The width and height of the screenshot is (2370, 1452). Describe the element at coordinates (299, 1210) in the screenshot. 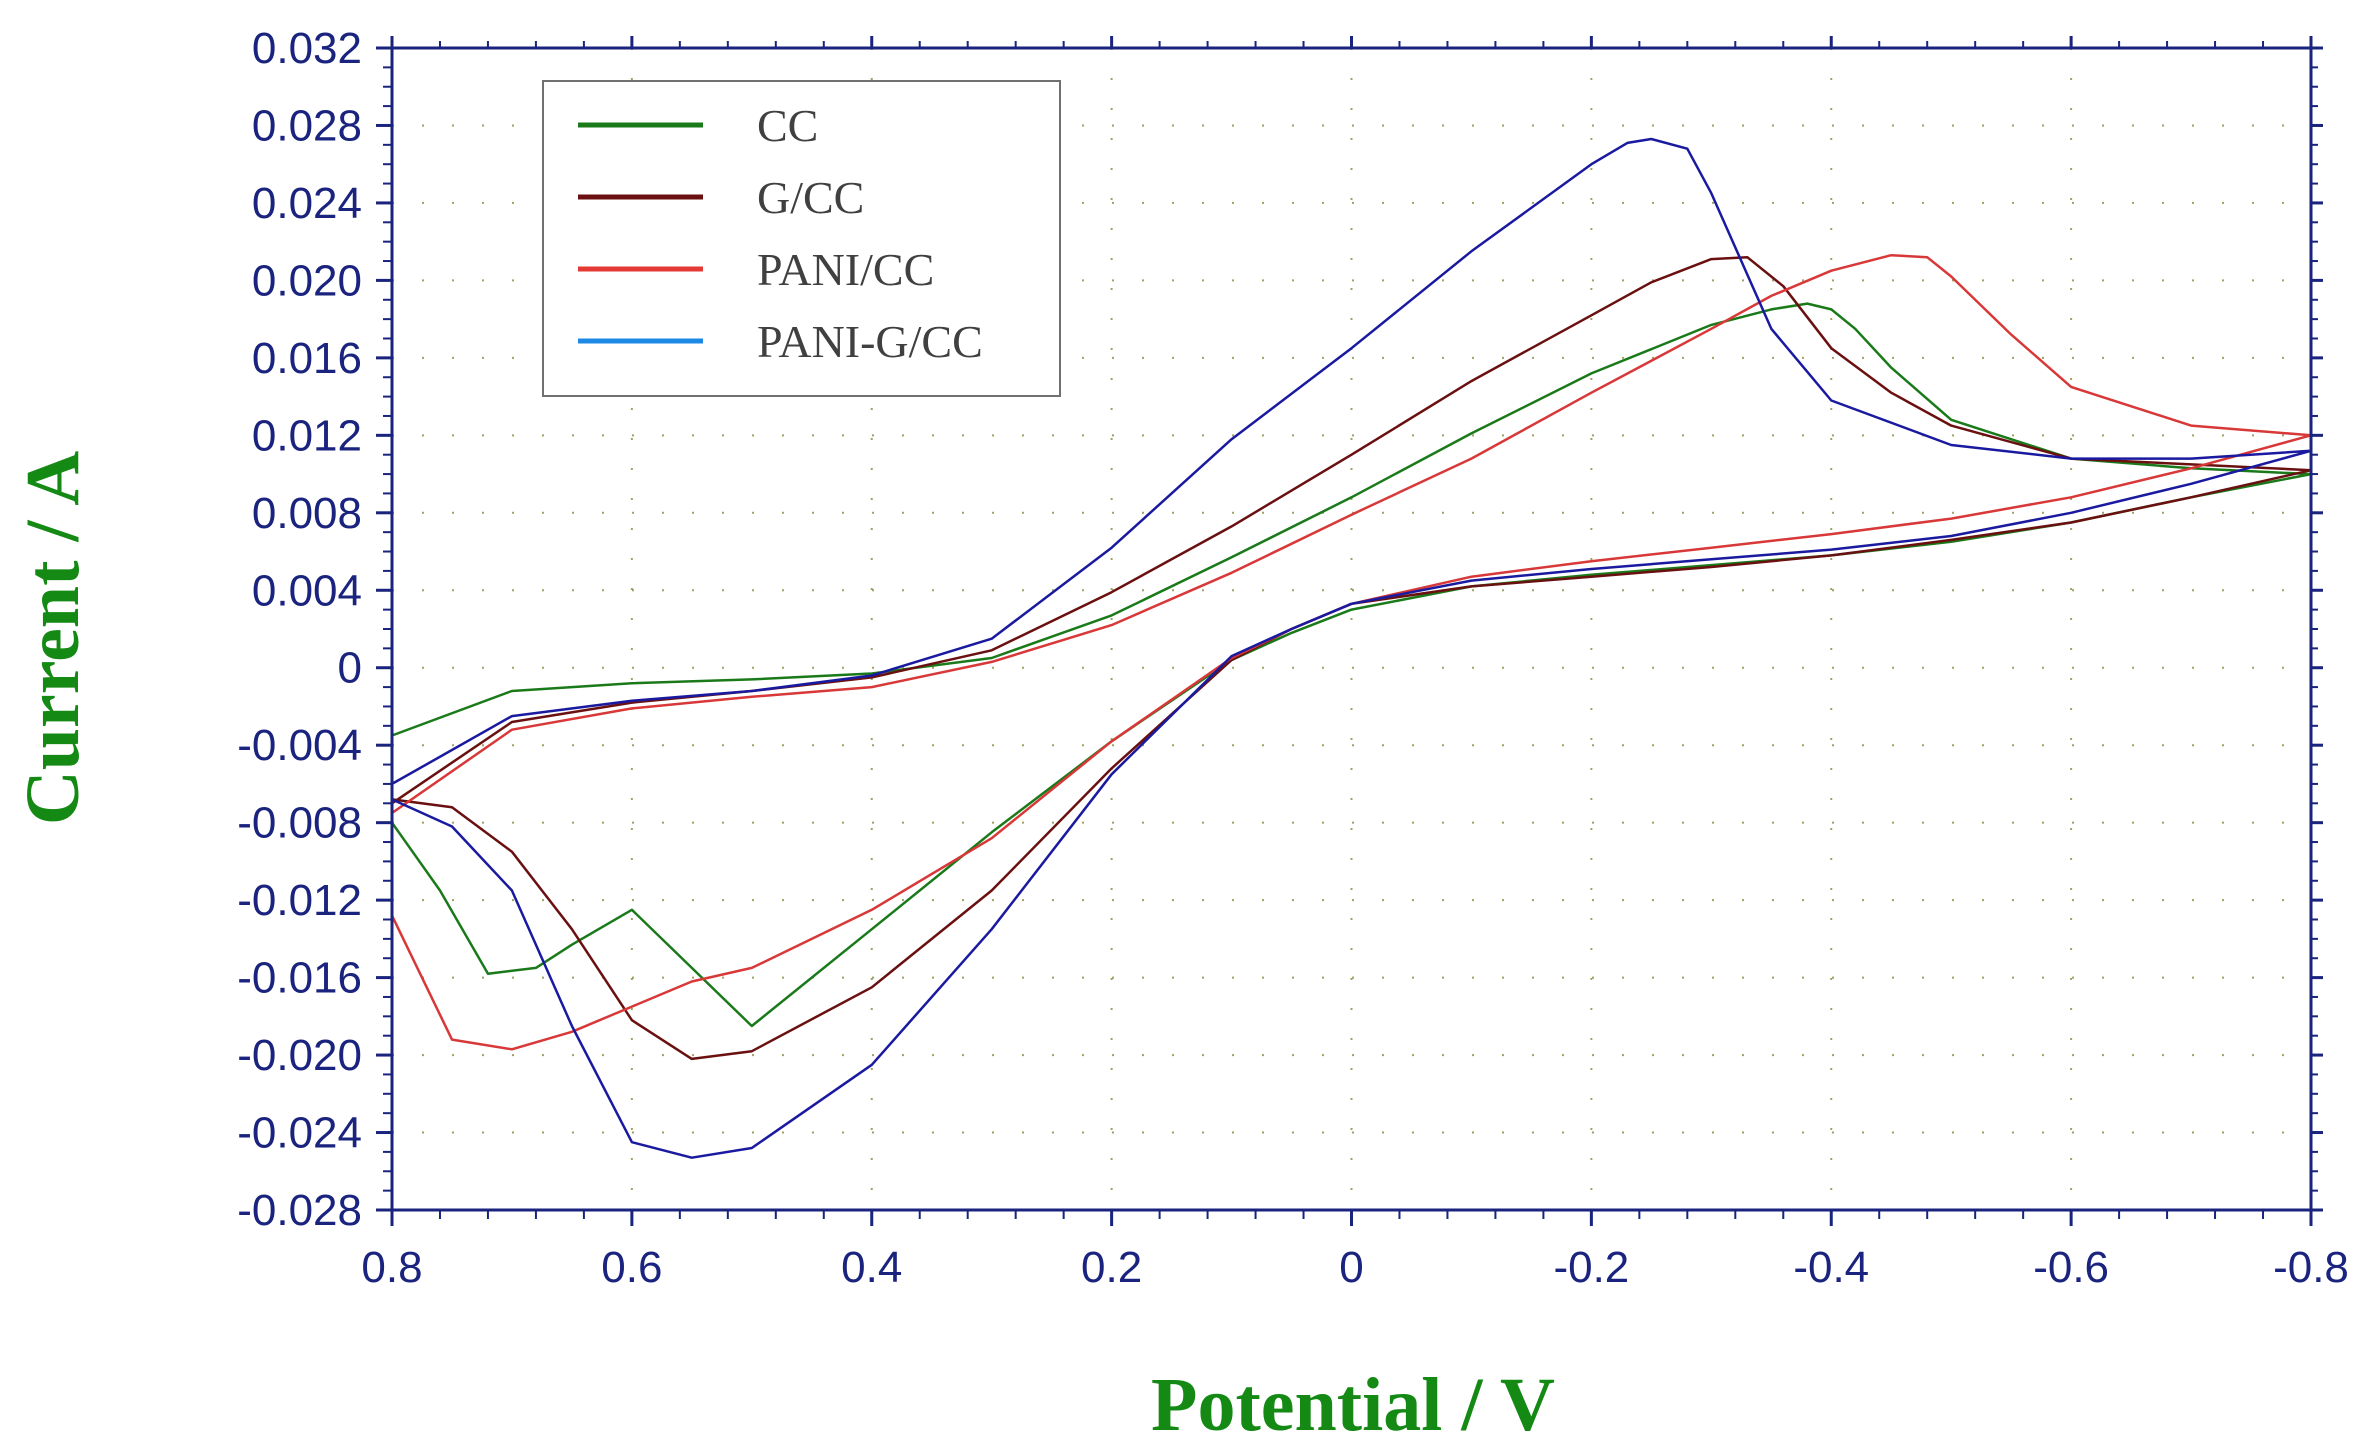

I see `y-tick-label: -0.028` at that location.